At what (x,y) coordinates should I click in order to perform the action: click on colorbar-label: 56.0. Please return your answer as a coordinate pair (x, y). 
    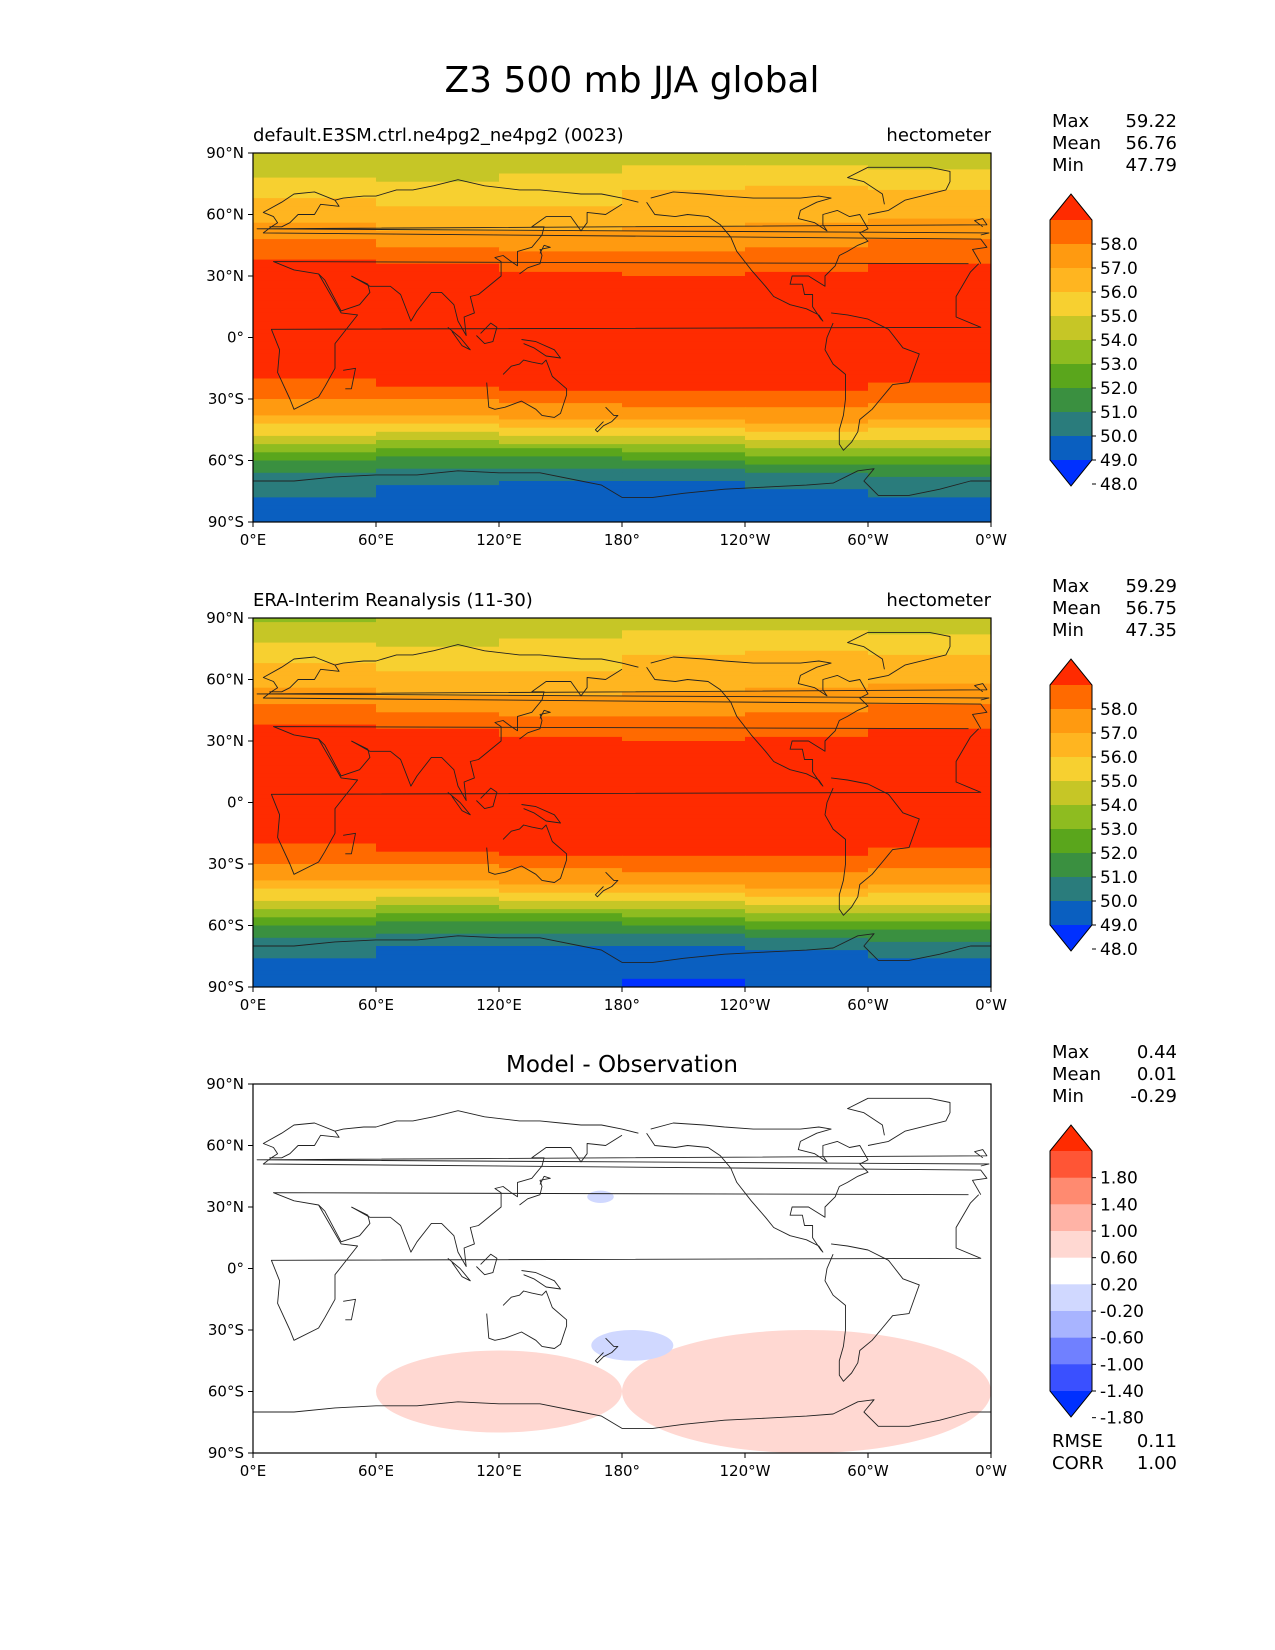
    Looking at the image, I should click on (1119, 293).